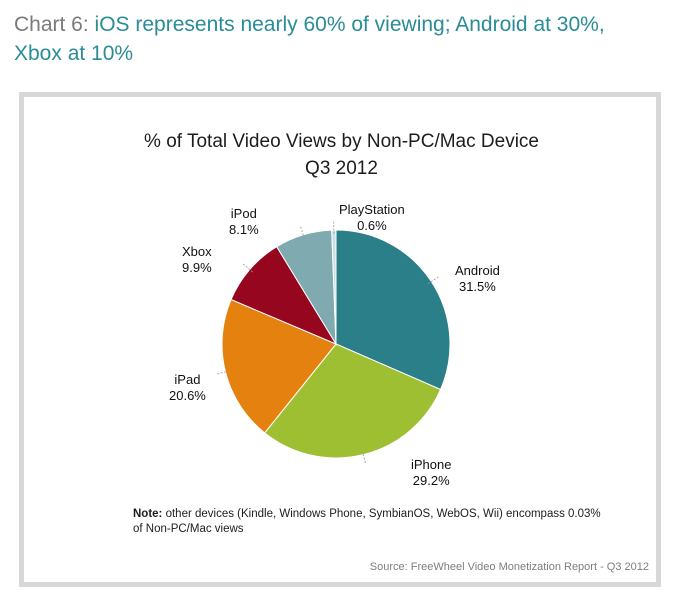 Image resolution: width=683 pixels, height=611 pixels. What do you see at coordinates (197, 251) in the screenshot?
I see `slice-name-xbox: Xbox` at bounding box center [197, 251].